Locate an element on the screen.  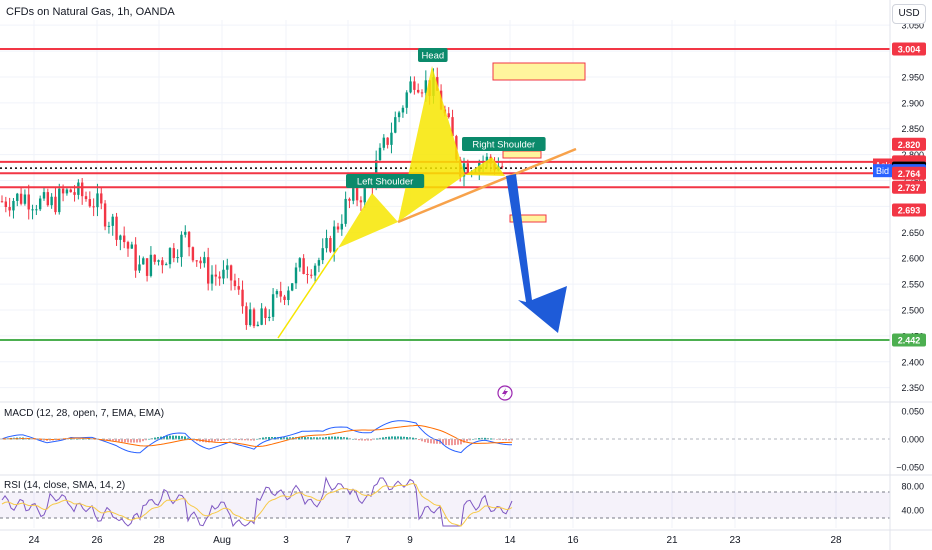
price-label: 2.737 is located at coordinates (909, 188).